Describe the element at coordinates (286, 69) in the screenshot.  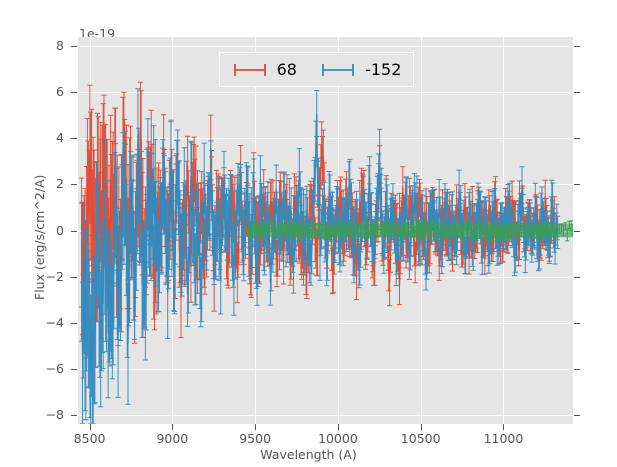
I see `legend-label-0: 68` at that location.